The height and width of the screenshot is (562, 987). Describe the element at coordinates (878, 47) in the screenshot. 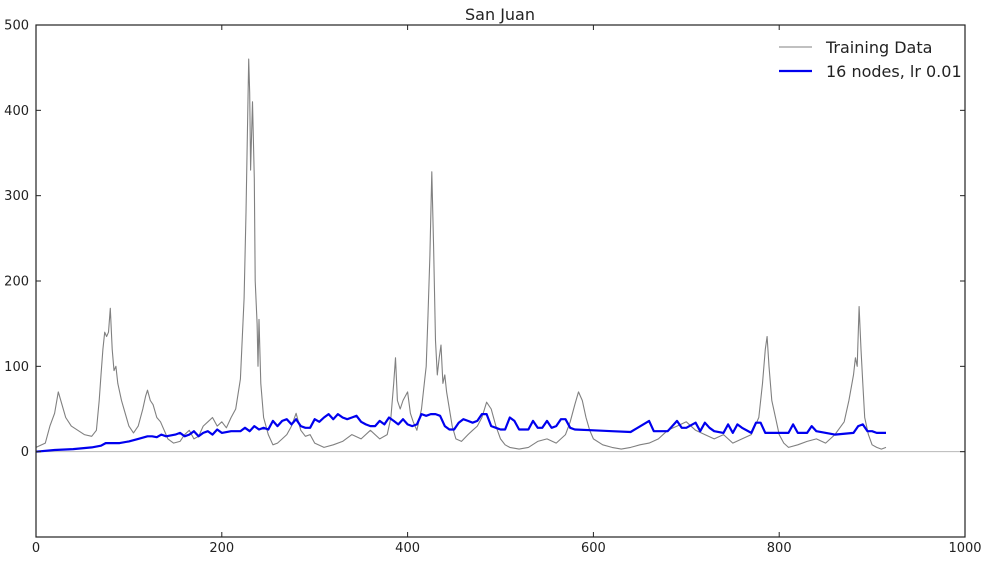

I see `legend-label-1: Training Data` at that location.